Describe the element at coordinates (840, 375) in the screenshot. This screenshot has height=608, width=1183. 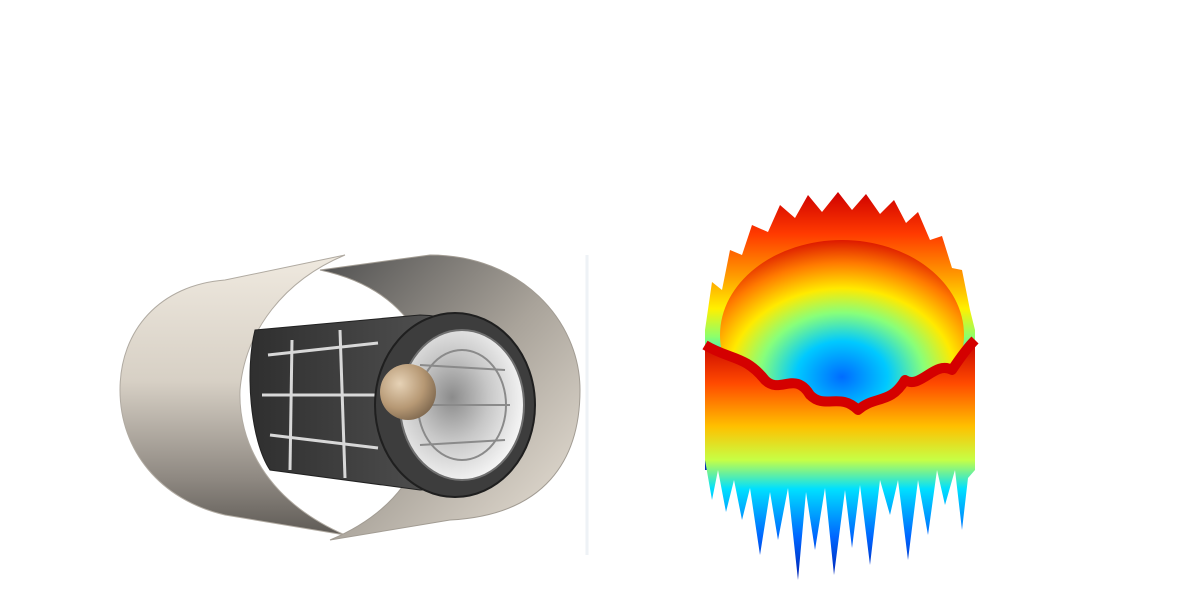
I see `surface-front-rim` at that location.